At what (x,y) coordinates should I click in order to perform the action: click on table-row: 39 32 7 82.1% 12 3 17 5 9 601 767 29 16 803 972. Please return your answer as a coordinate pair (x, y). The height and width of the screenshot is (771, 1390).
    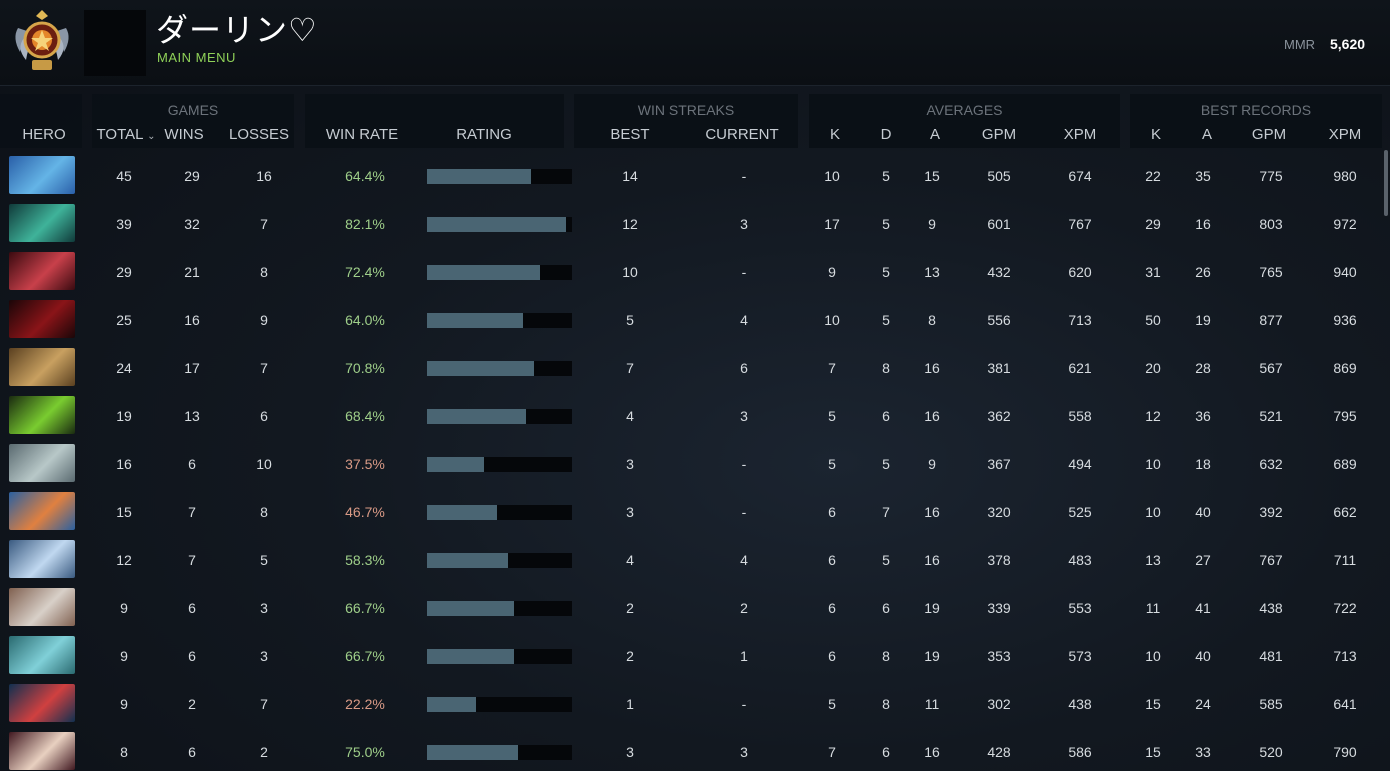
    Looking at the image, I should click on (691, 224).